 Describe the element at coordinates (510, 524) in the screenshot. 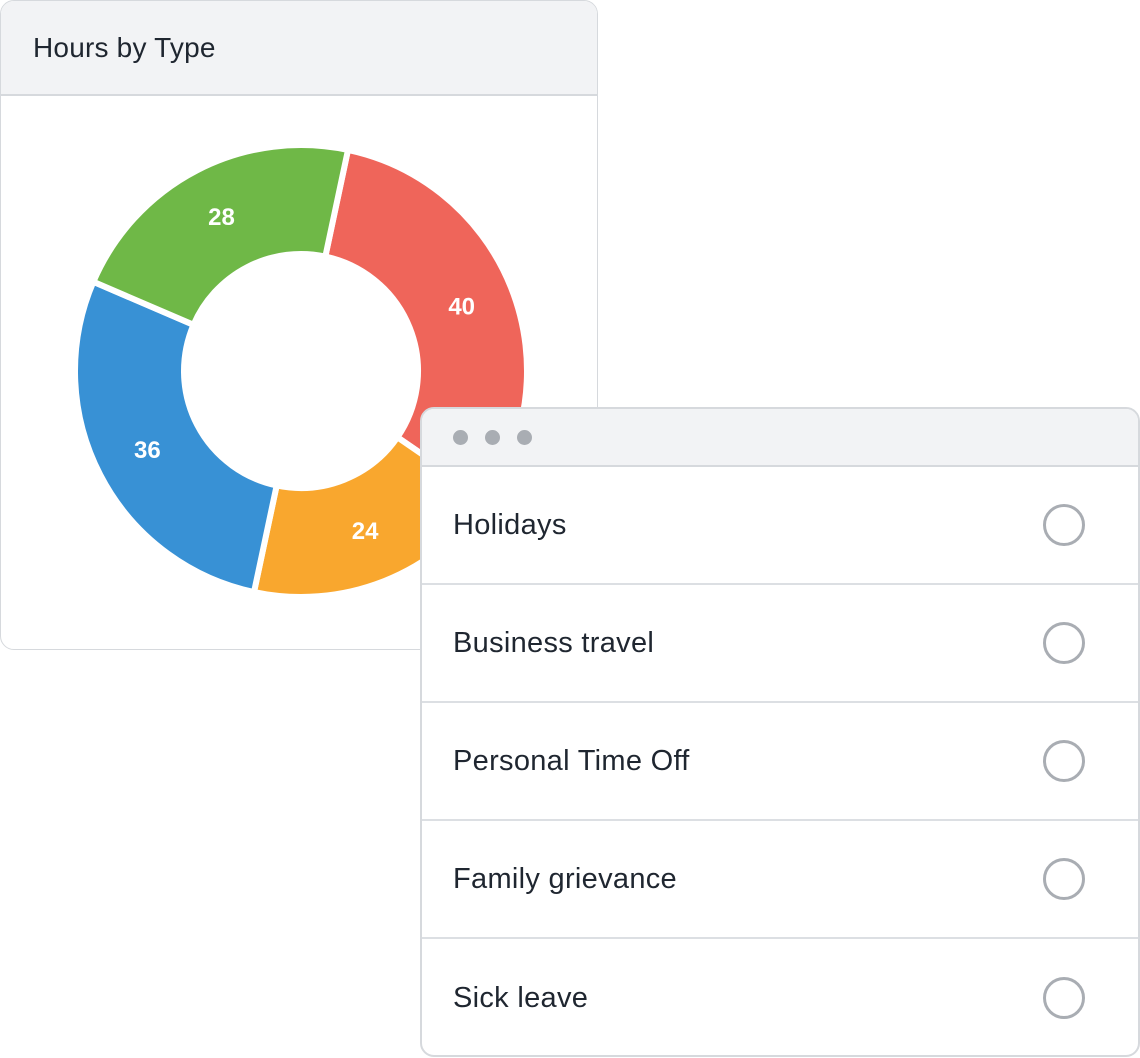

I see `option-label: Holidays` at that location.